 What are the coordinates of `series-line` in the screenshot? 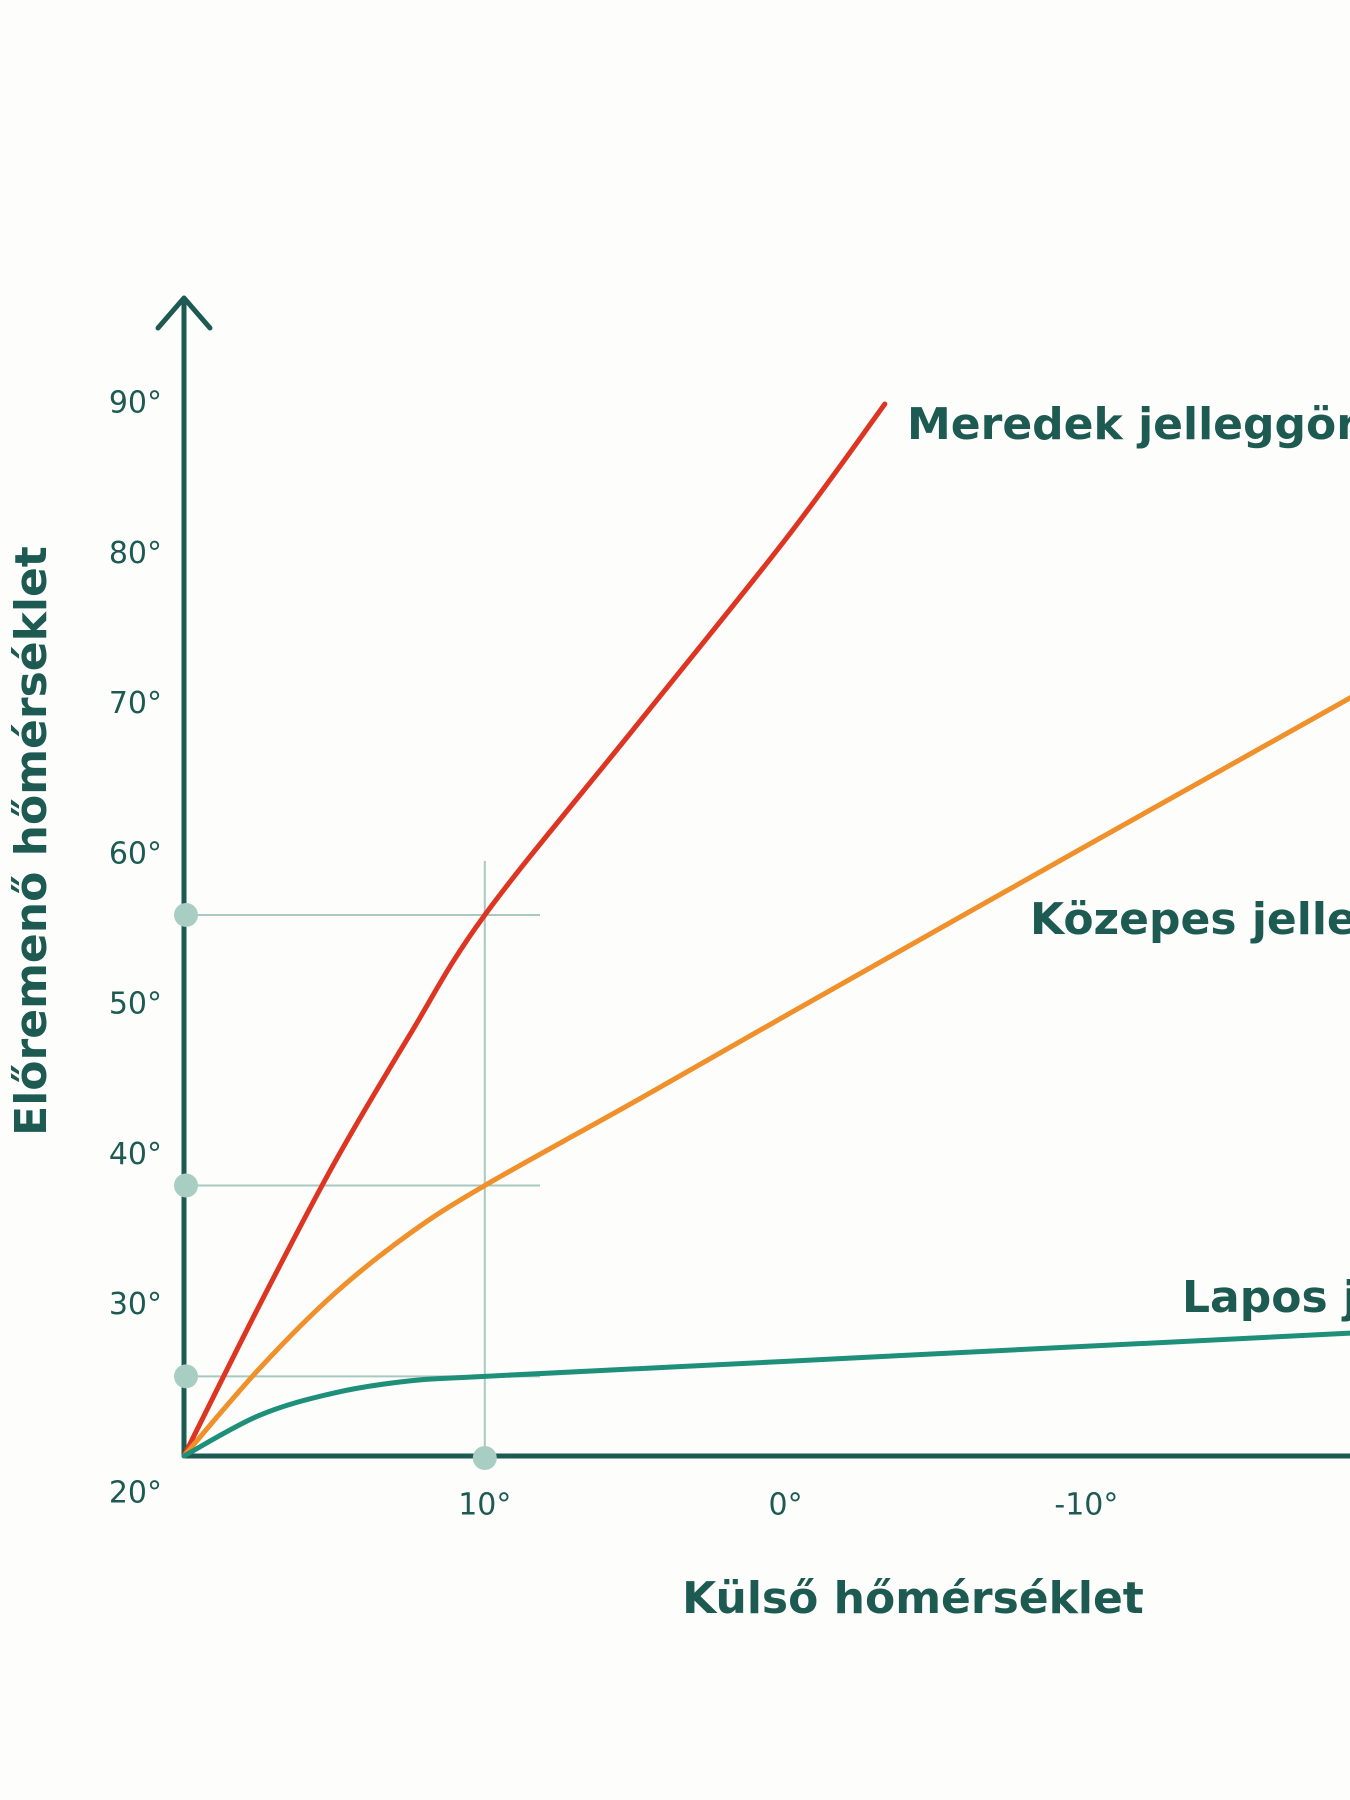 It's located at (765, 1394).